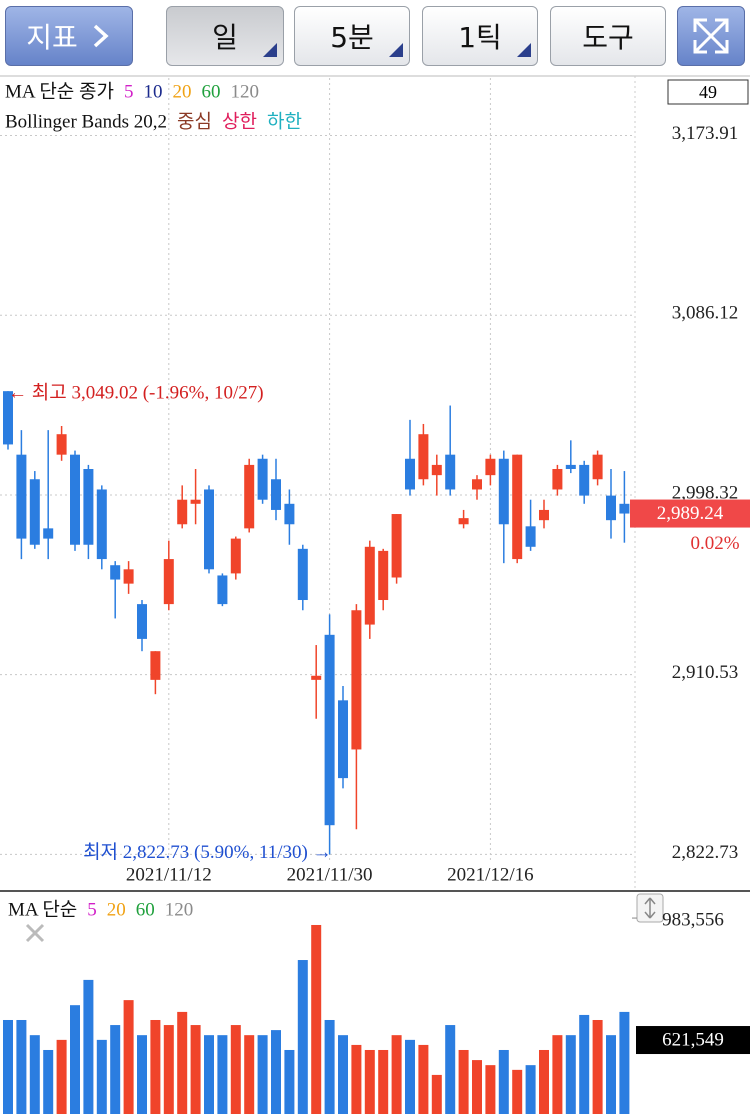 This screenshot has height=1114, width=750. What do you see at coordinates (42, 910) in the screenshot?
I see `legend-label: MA 단순` at bounding box center [42, 910].